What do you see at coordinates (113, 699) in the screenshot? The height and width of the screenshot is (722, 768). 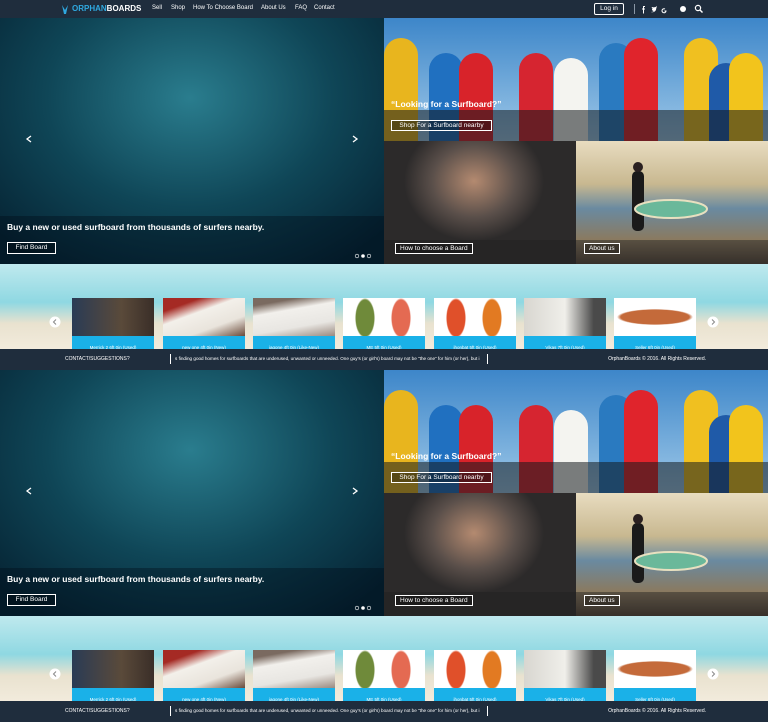 I see `product-label: Merrick 2 6ft 0in (Used)` at bounding box center [113, 699].